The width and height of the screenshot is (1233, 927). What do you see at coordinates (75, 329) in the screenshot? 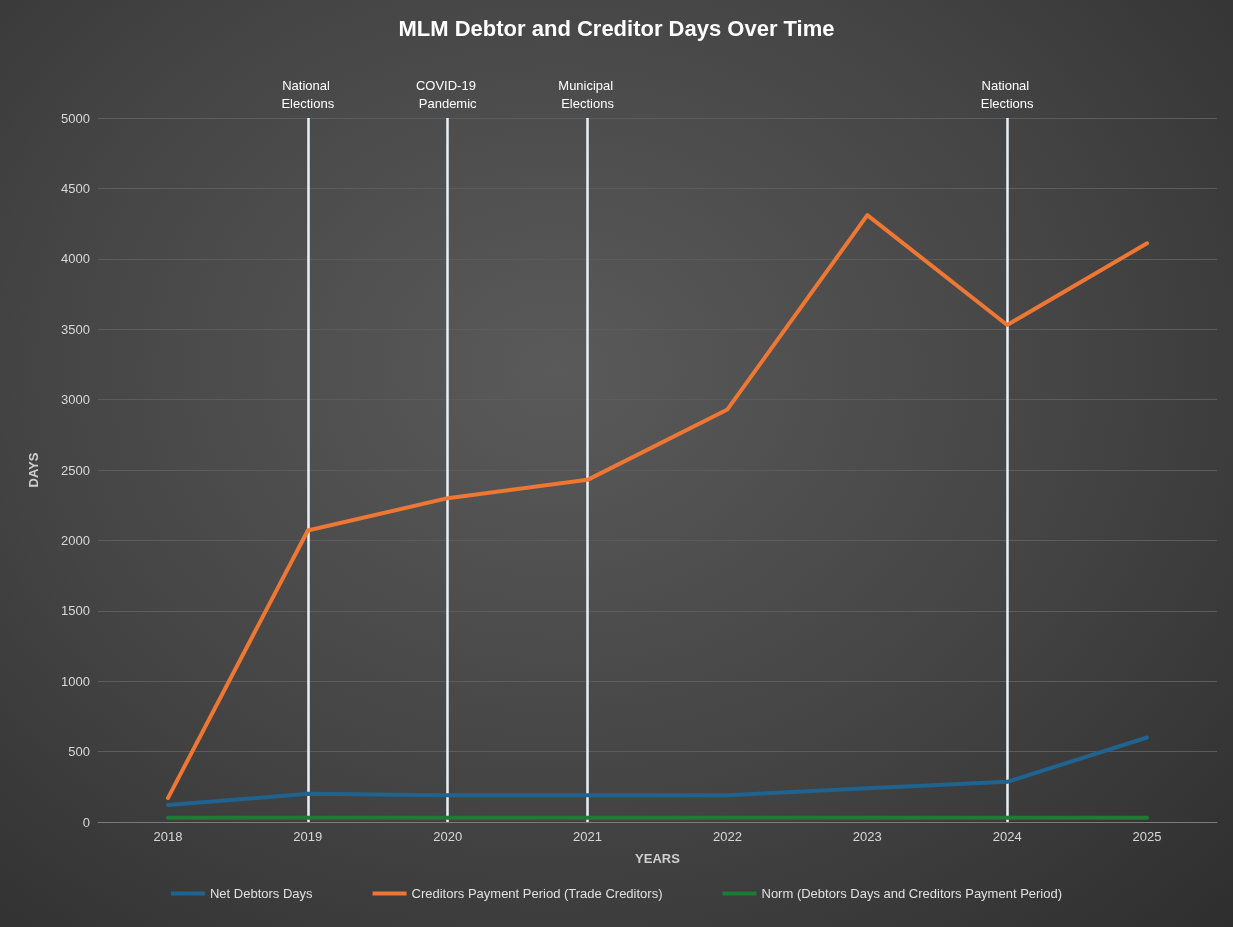
I see `y-tick-label: 3500` at bounding box center [75, 329].